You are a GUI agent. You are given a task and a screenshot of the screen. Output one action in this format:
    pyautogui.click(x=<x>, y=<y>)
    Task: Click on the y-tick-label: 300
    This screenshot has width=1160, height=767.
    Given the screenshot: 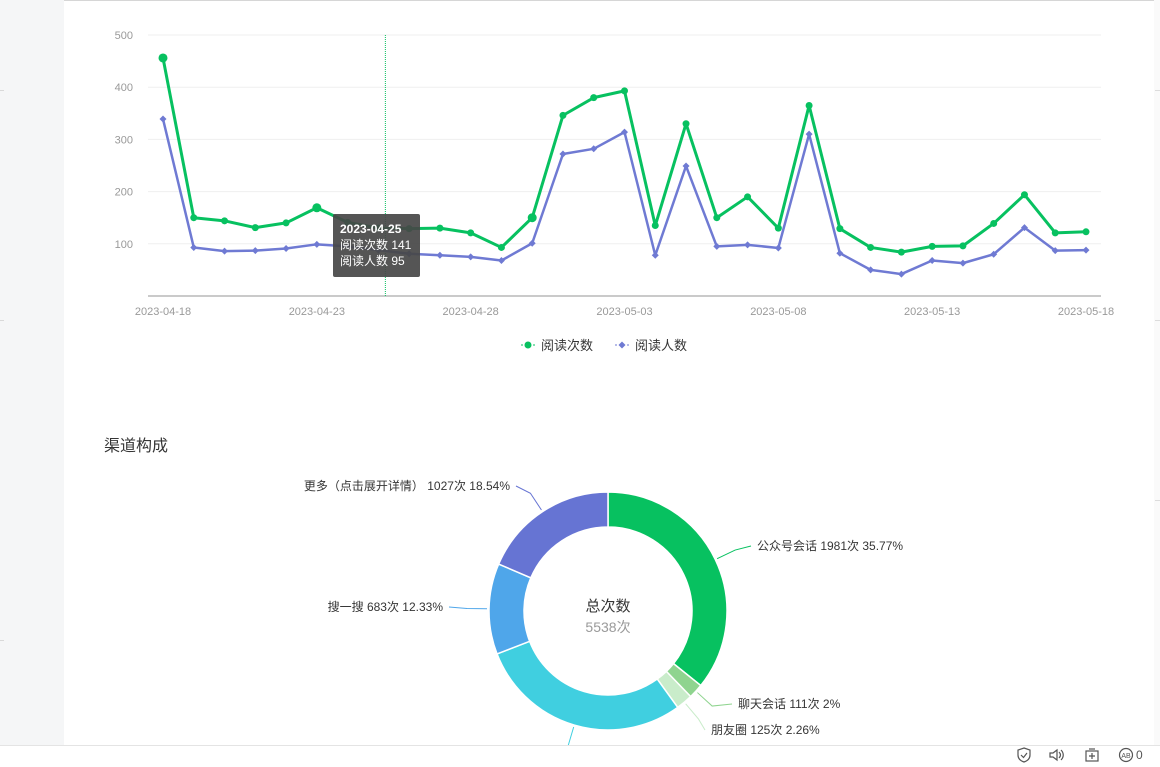 What is the action you would take?
    pyautogui.click(x=124, y=140)
    